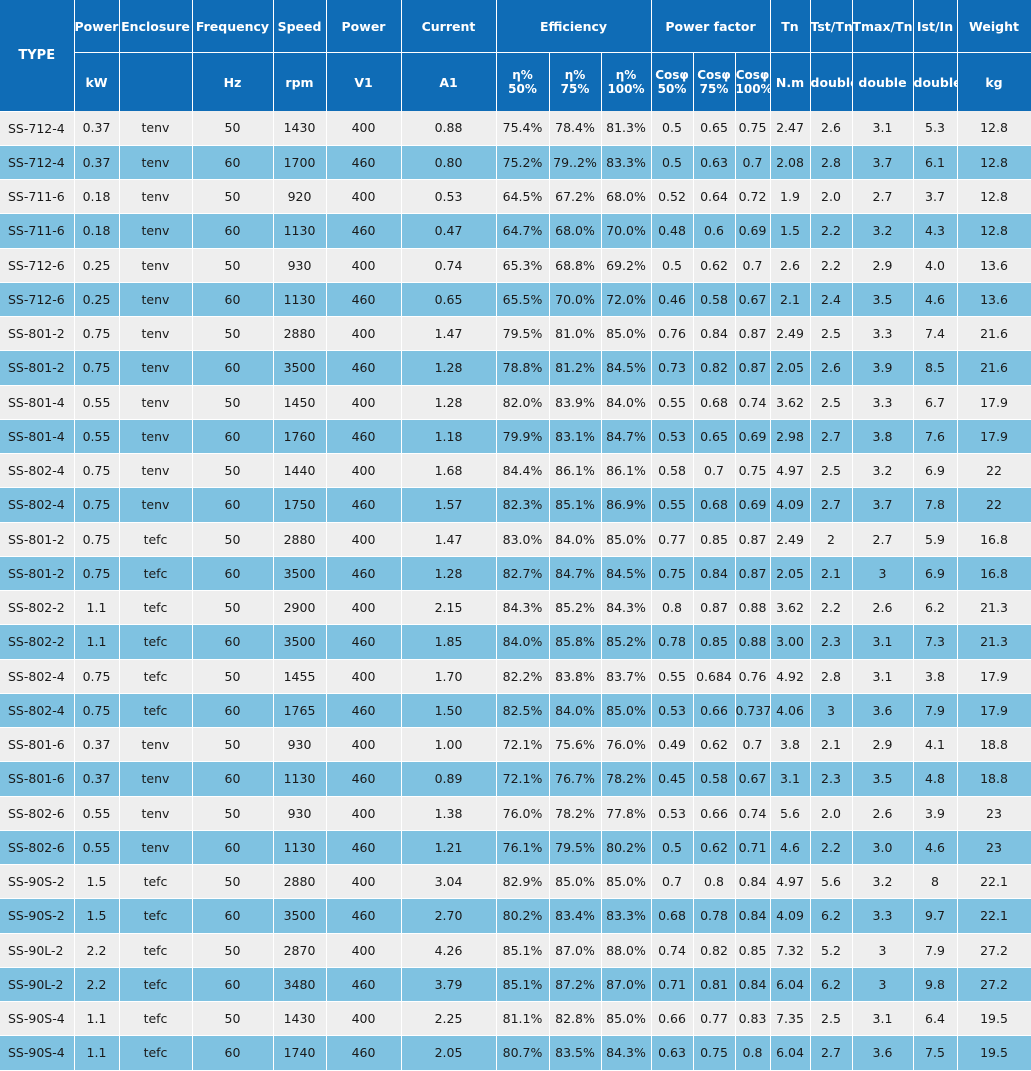 Image resolution: width=1031 pixels, height=1071 pixels. Describe the element at coordinates (626, 505) in the screenshot. I see `cell-eff-100: 86.9%` at that location.